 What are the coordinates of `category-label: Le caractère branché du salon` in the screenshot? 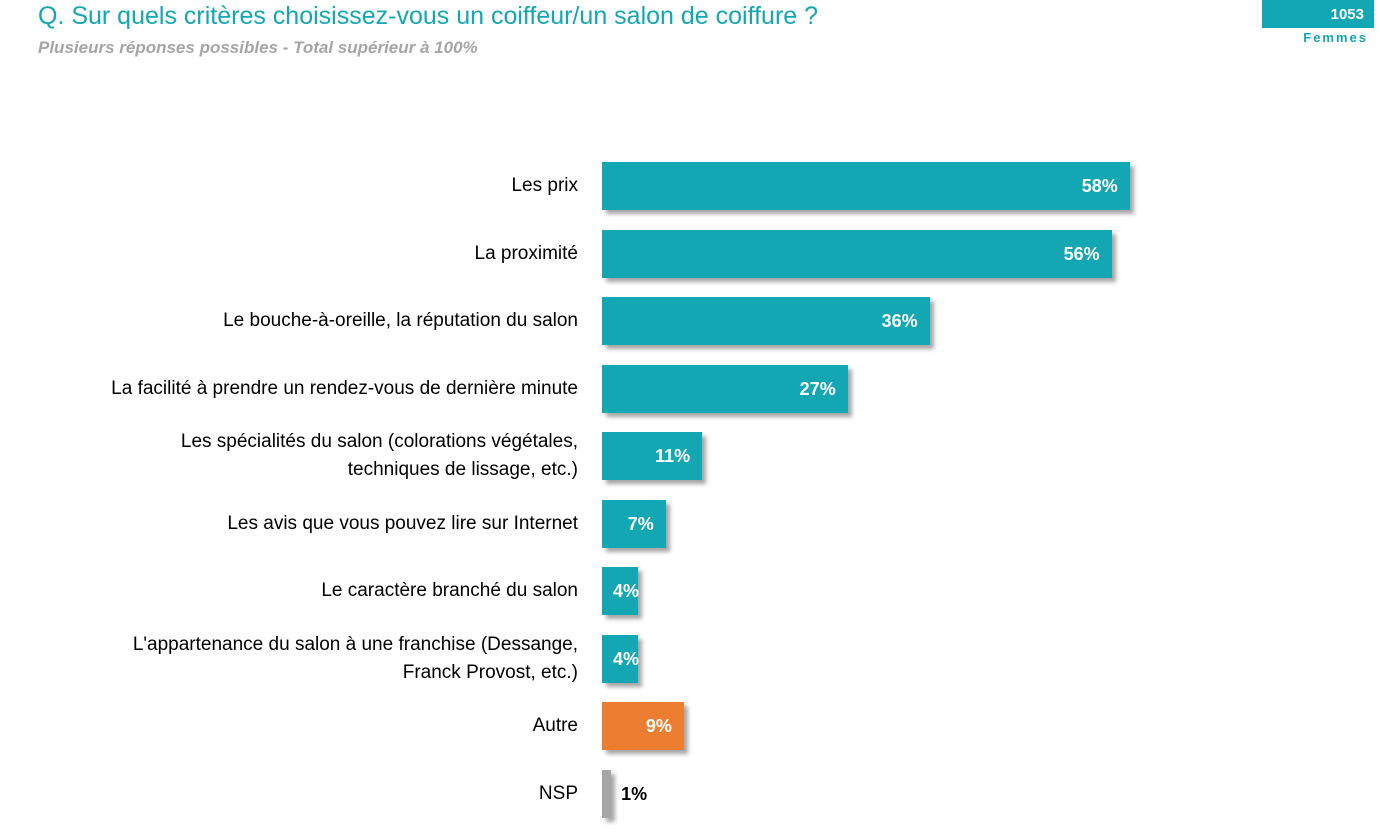 It's located at (293, 591).